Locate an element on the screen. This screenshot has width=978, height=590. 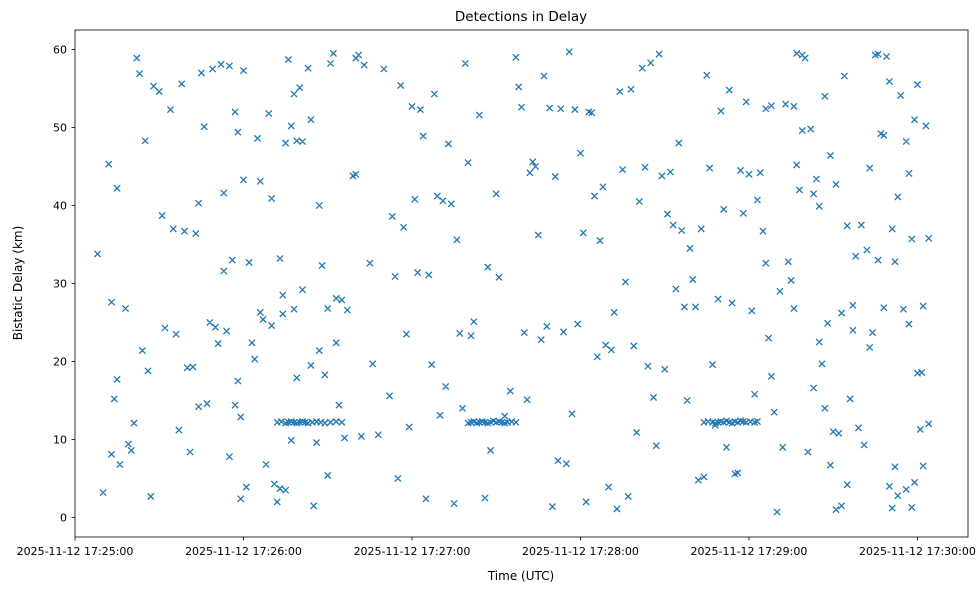
y-axis-ticks: 0 10 20 30 40 50 60 is located at coordinates (64, 284).